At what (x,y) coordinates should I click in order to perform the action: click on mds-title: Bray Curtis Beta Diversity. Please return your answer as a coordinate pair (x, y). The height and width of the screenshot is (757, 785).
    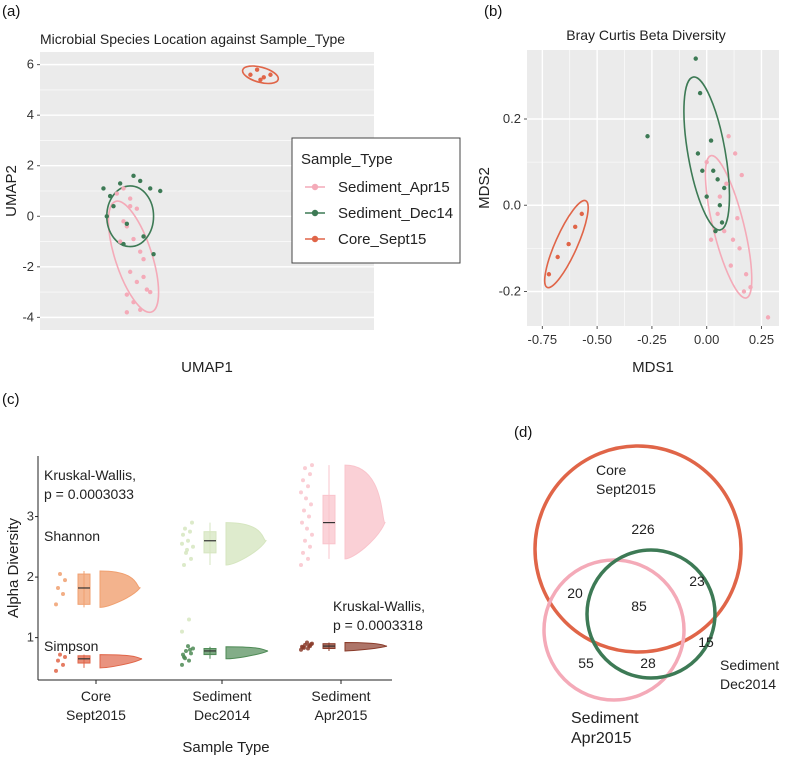
    Looking at the image, I should click on (645, 35).